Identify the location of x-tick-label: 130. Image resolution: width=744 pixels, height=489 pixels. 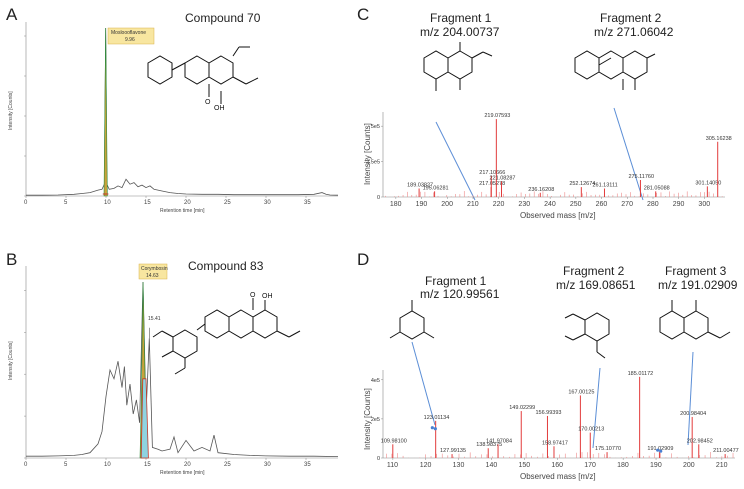
(459, 465).